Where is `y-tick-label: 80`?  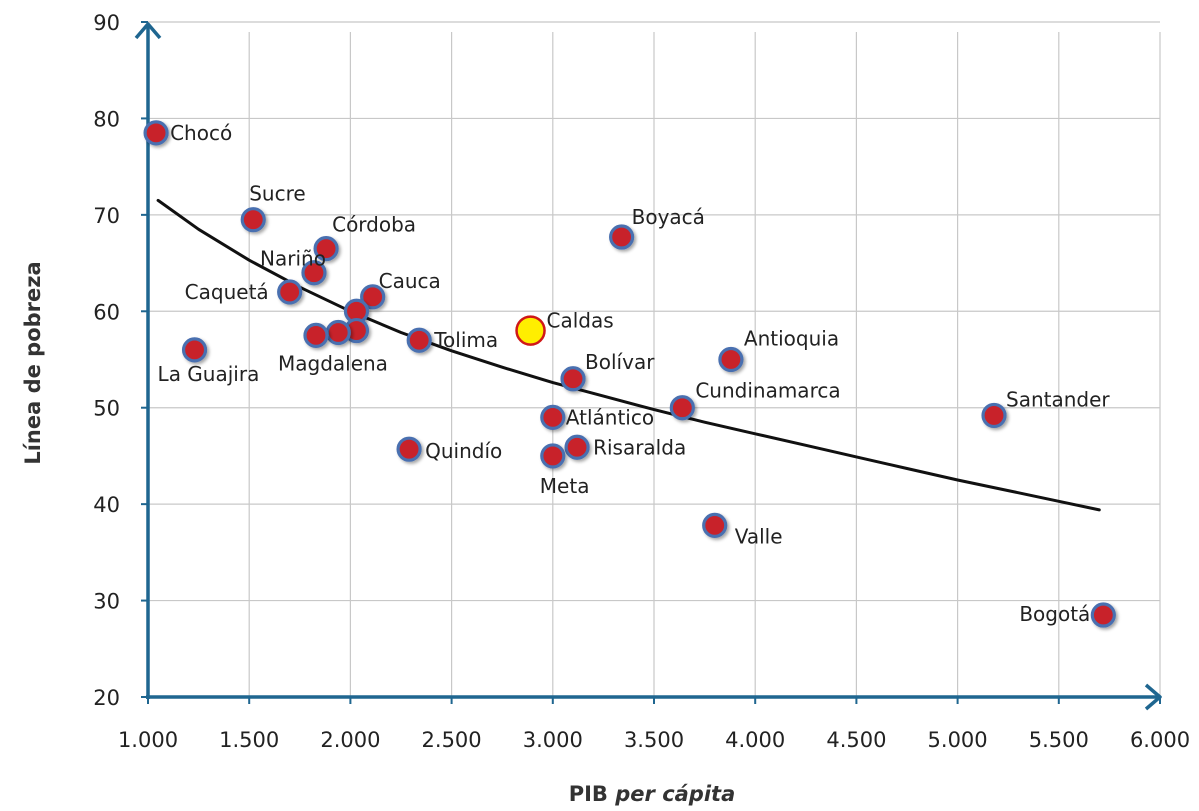 y-tick-label: 80 is located at coordinates (106, 119).